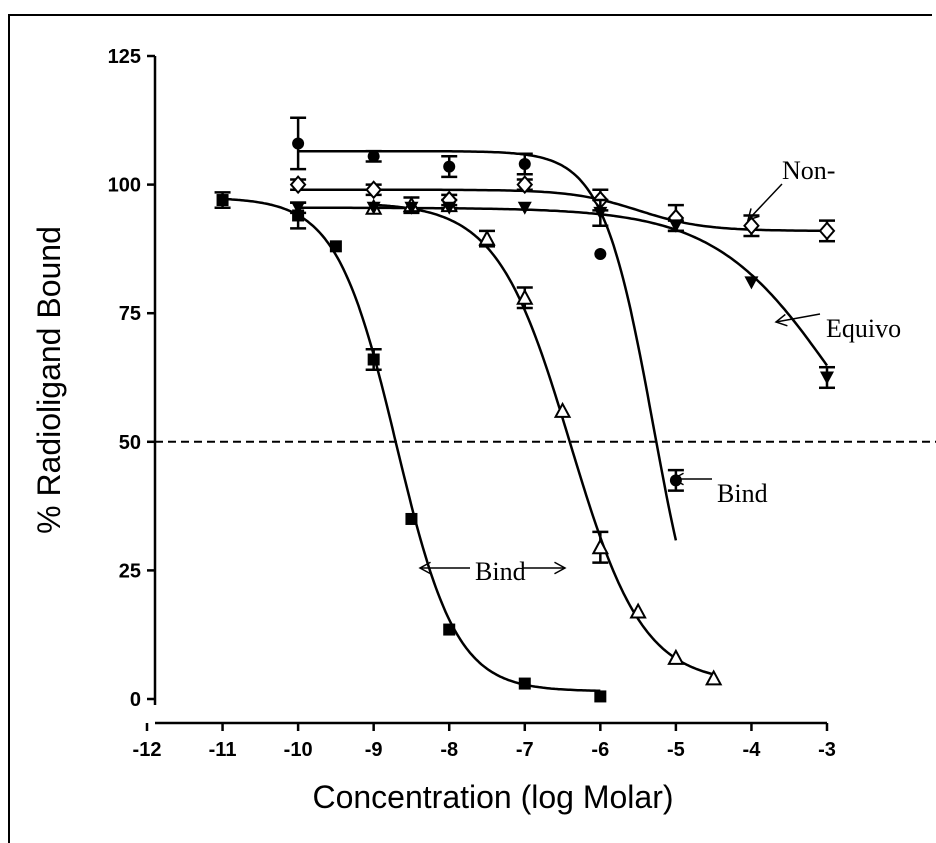 This screenshot has width=936, height=843. Describe the element at coordinates (827, 750) in the screenshot. I see `x-tick-label: -3` at that location.